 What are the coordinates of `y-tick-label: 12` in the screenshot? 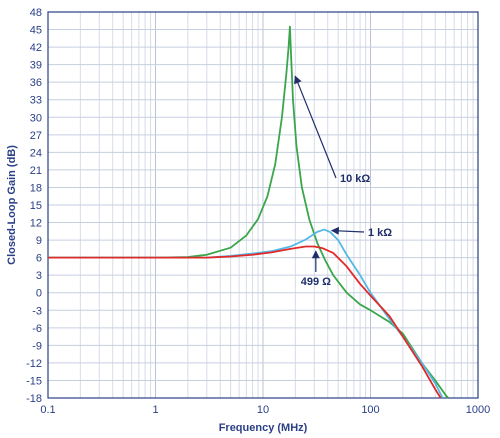 It's located at (36, 224).